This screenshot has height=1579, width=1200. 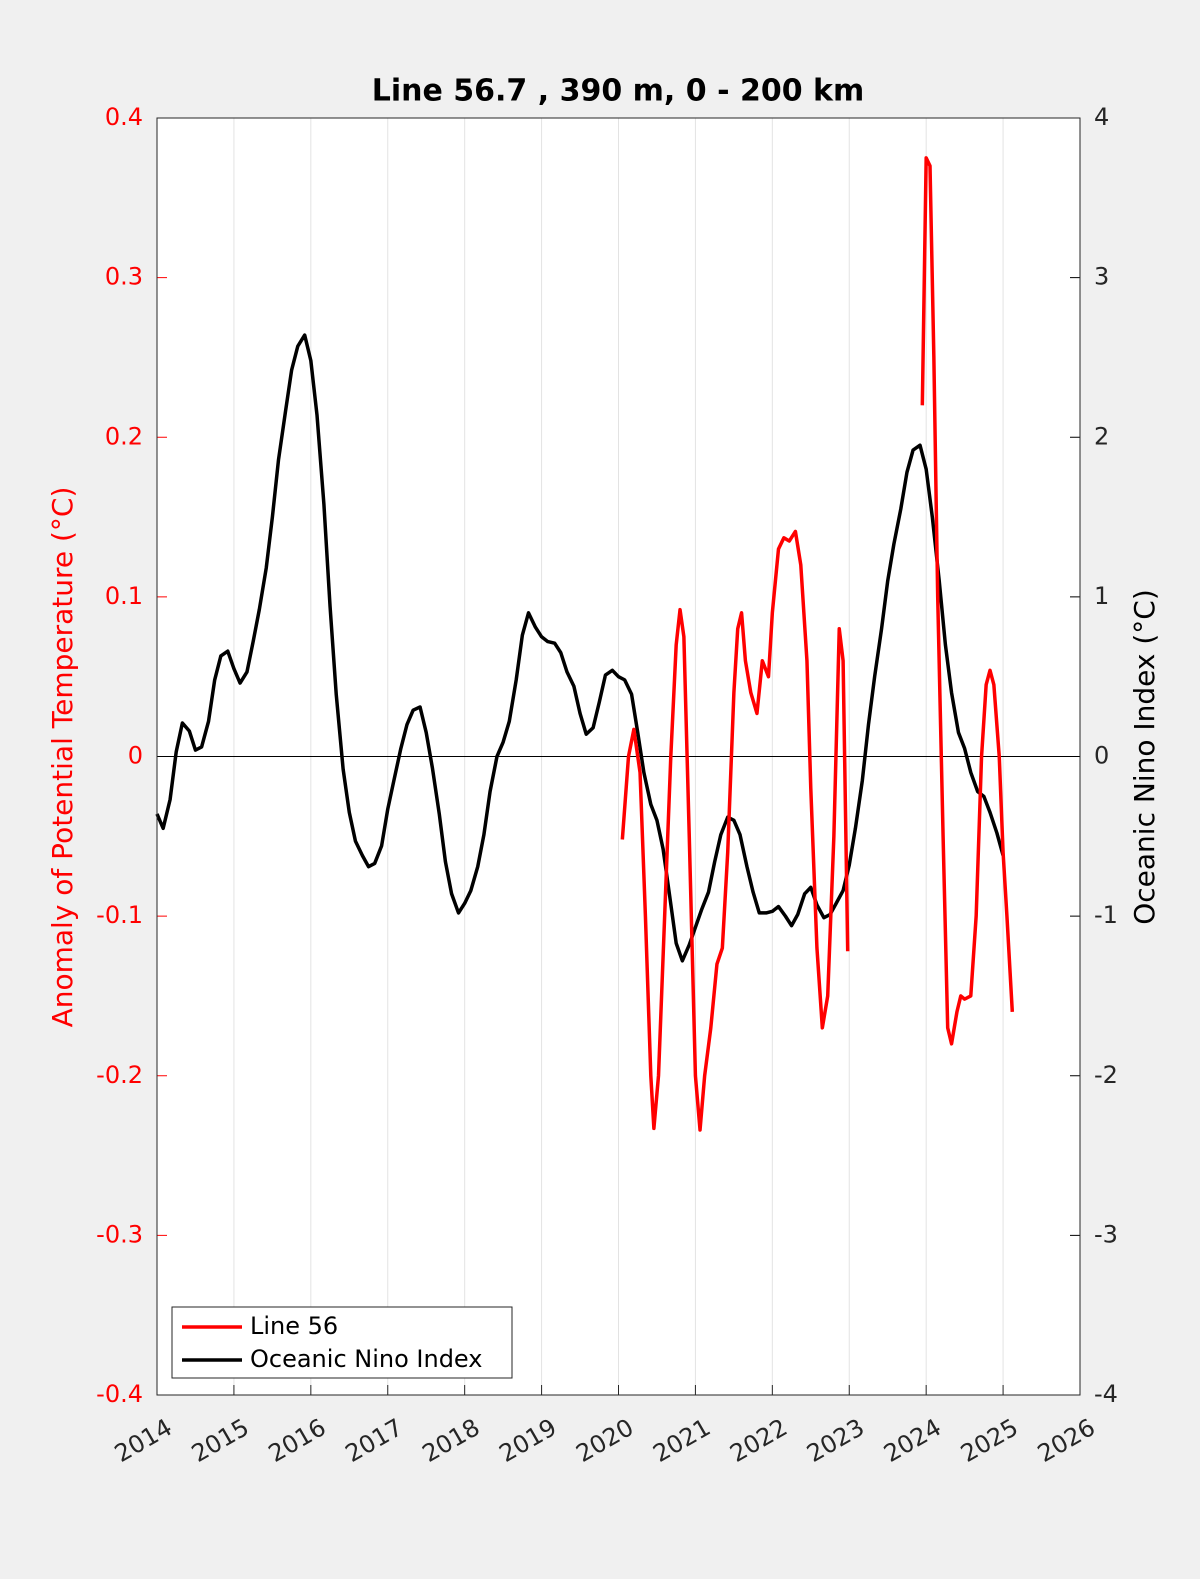 What do you see at coordinates (366, 1359) in the screenshot?
I see `legend-label: Oceanic Nino Index` at bounding box center [366, 1359].